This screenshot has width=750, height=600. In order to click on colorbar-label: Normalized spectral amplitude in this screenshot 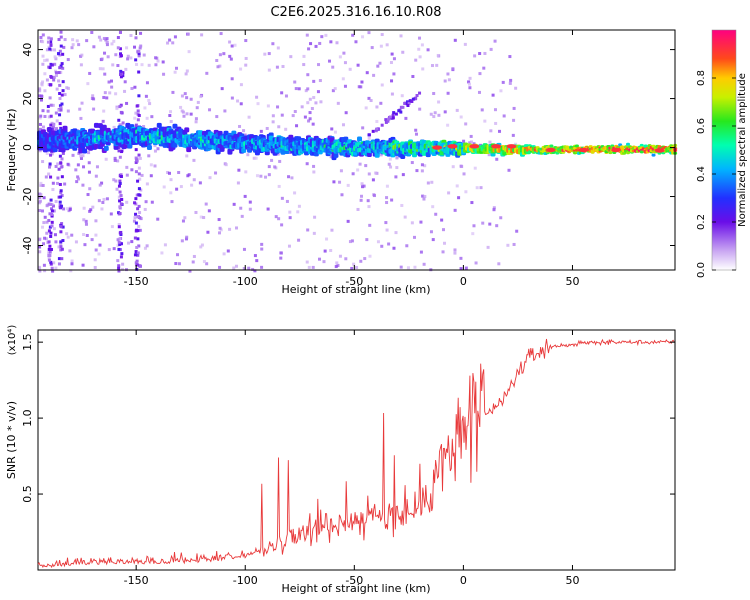, I will do `click(742, 150)`.